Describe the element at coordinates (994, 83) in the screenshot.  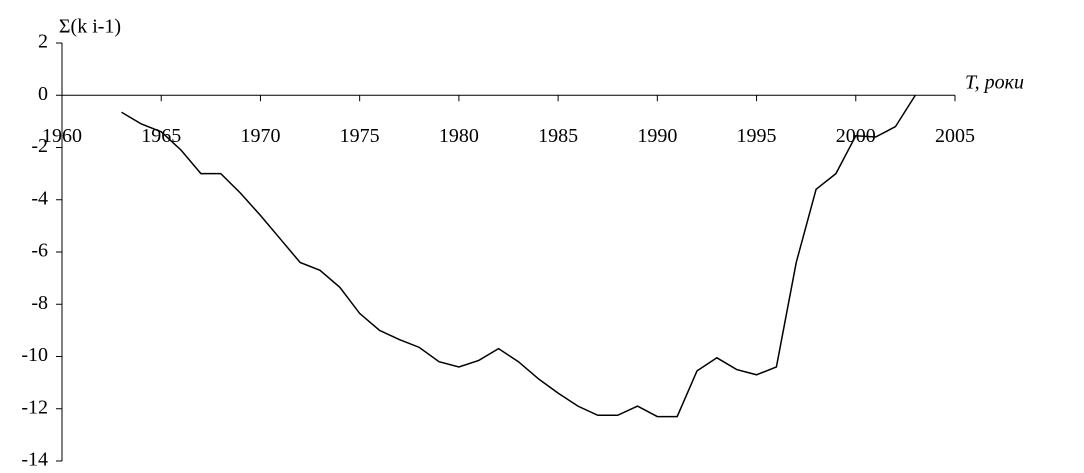
I see `x-axis-label: T, роки` at that location.